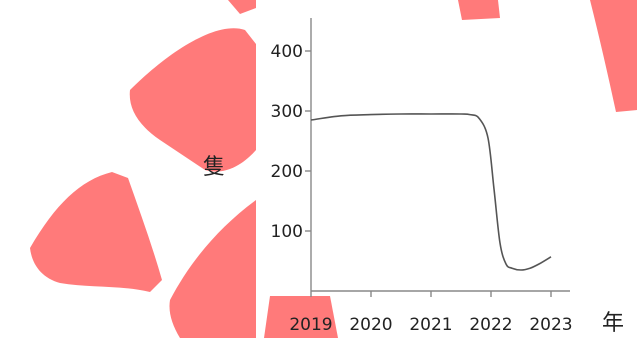 The width and height of the screenshot is (637, 338). Describe the element at coordinates (192, 100) in the screenshot. I see `brush-stroke-left-upper` at that location.